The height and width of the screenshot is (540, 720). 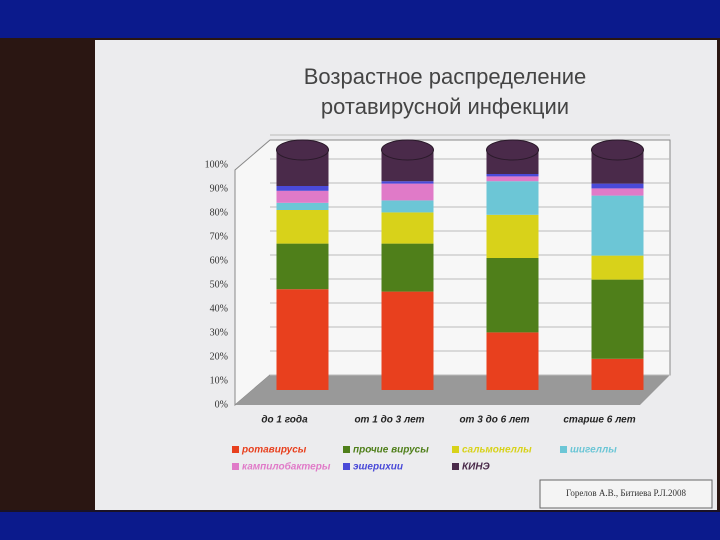 I want to click on x-tick-label: старше 6 лет, so click(x=599, y=420).